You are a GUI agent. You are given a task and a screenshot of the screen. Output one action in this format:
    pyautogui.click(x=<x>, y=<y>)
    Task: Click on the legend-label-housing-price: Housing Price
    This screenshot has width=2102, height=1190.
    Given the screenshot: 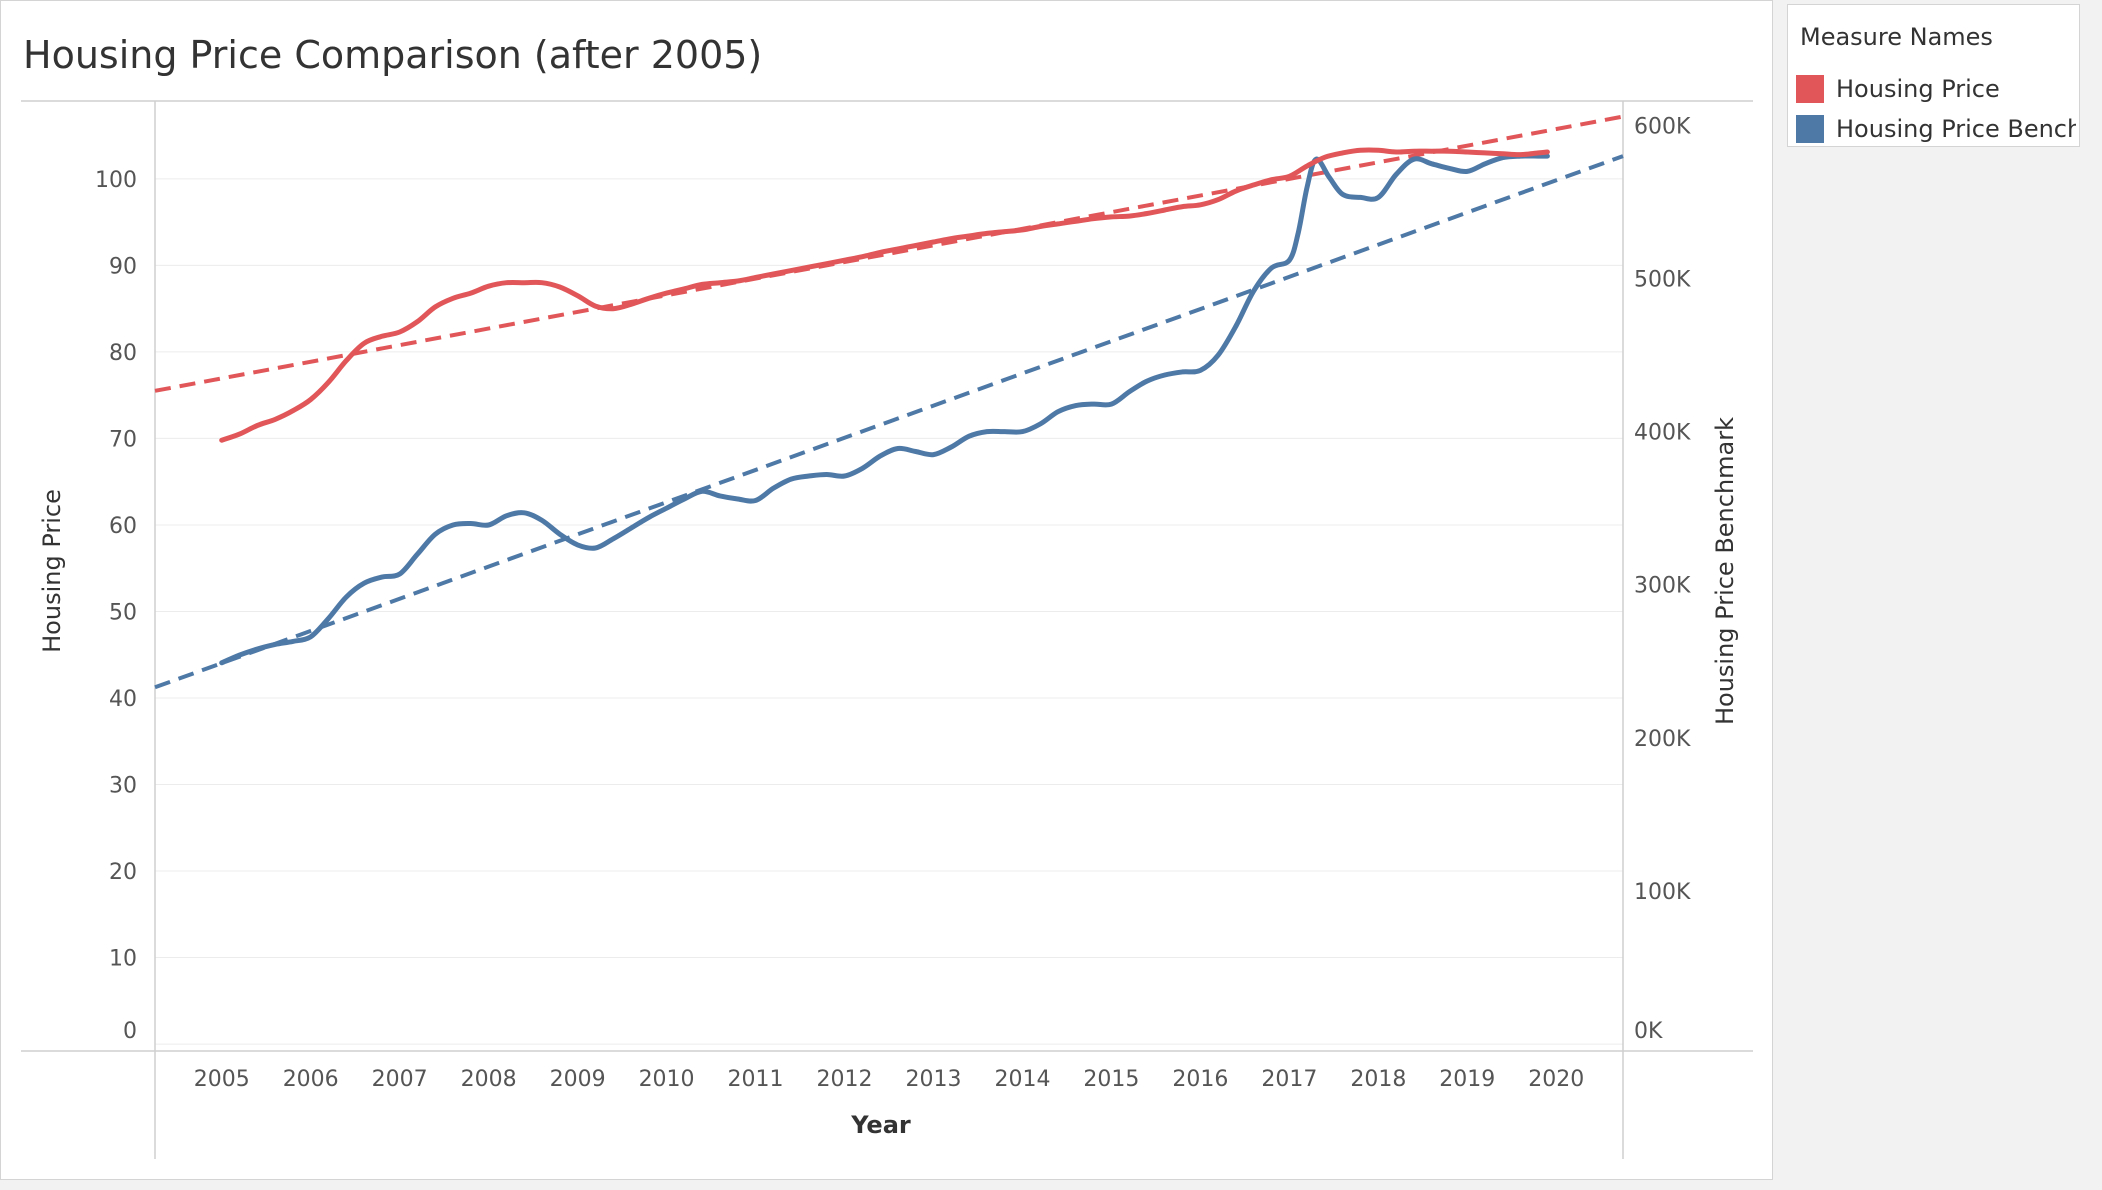 What is the action you would take?
    pyautogui.click(x=1918, y=89)
    